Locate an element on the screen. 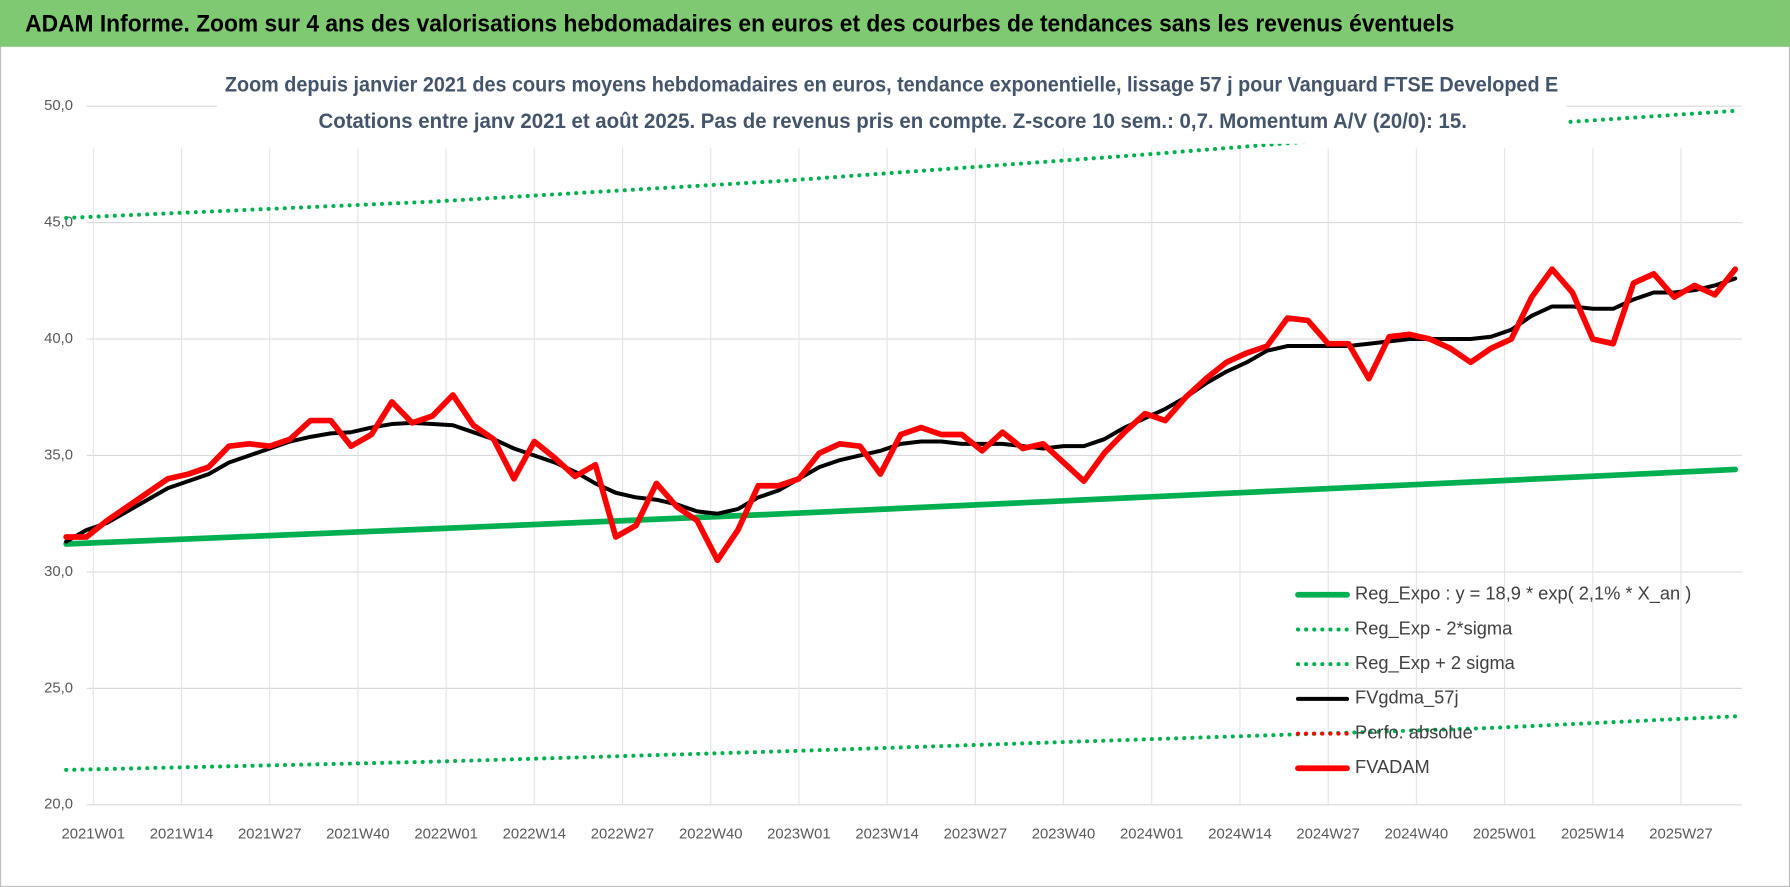 This screenshot has width=1790, height=887. y-tick-label: 30,0 is located at coordinates (58, 572).